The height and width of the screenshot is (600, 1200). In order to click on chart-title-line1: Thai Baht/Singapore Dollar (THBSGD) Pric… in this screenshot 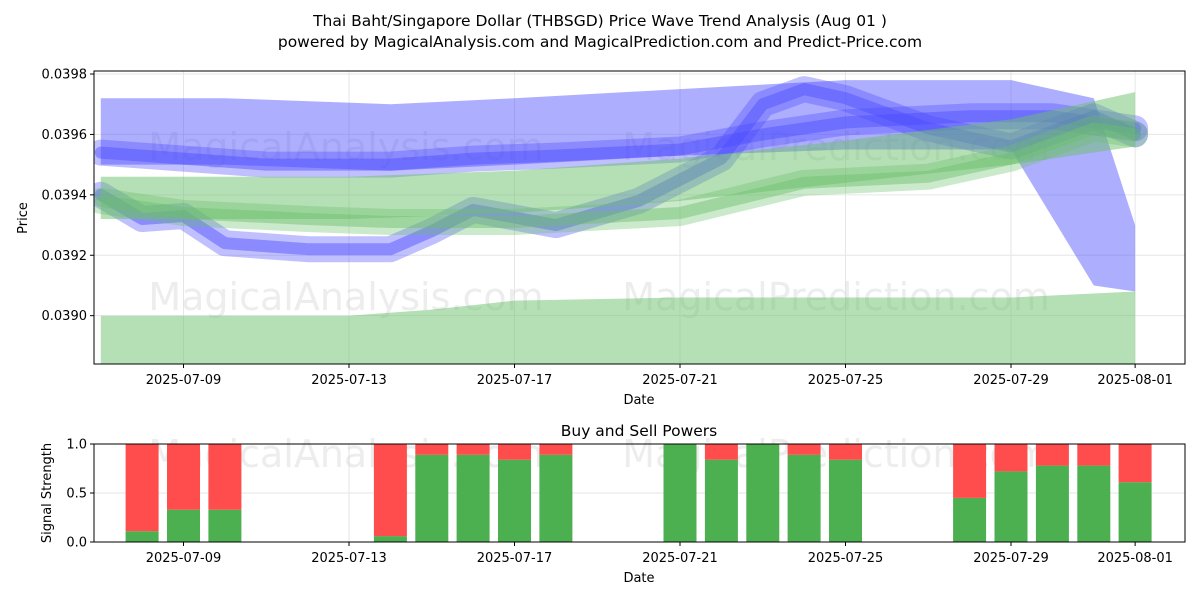, I will do `click(599, 21)`.